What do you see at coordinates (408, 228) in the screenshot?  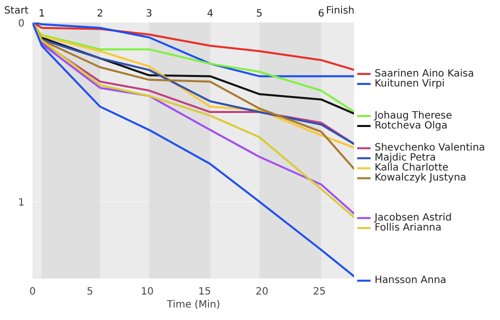 I see `legend-label: Follis Arianna` at bounding box center [408, 228].